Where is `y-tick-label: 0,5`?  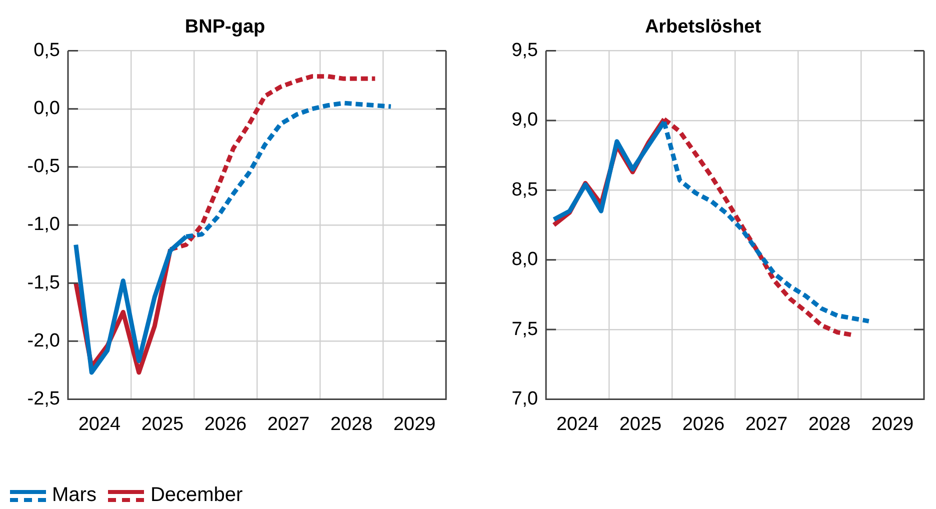
y-tick-label: 0,5 is located at coordinates (47, 51).